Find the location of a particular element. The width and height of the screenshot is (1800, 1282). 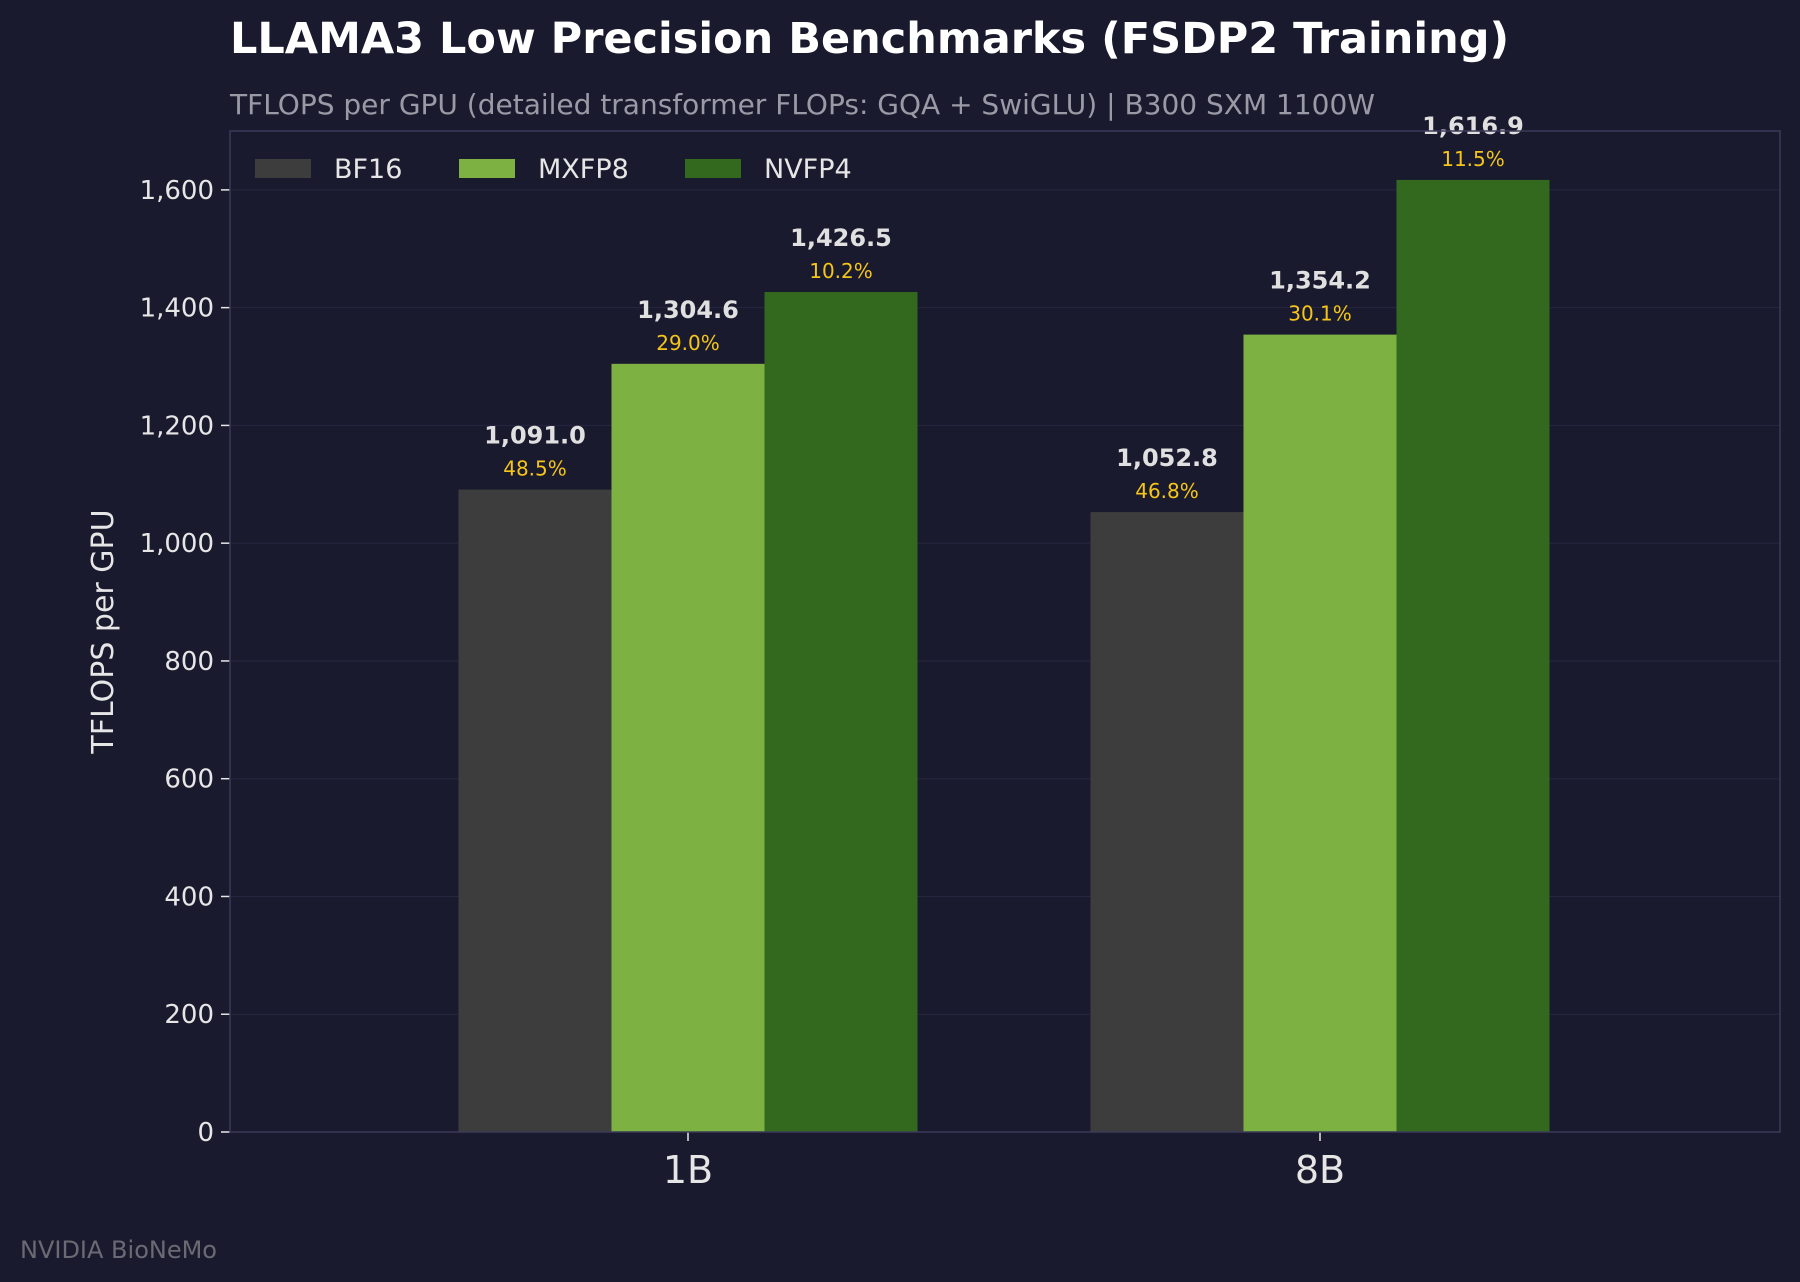

legend-swatch-bf16 is located at coordinates (283, 168).